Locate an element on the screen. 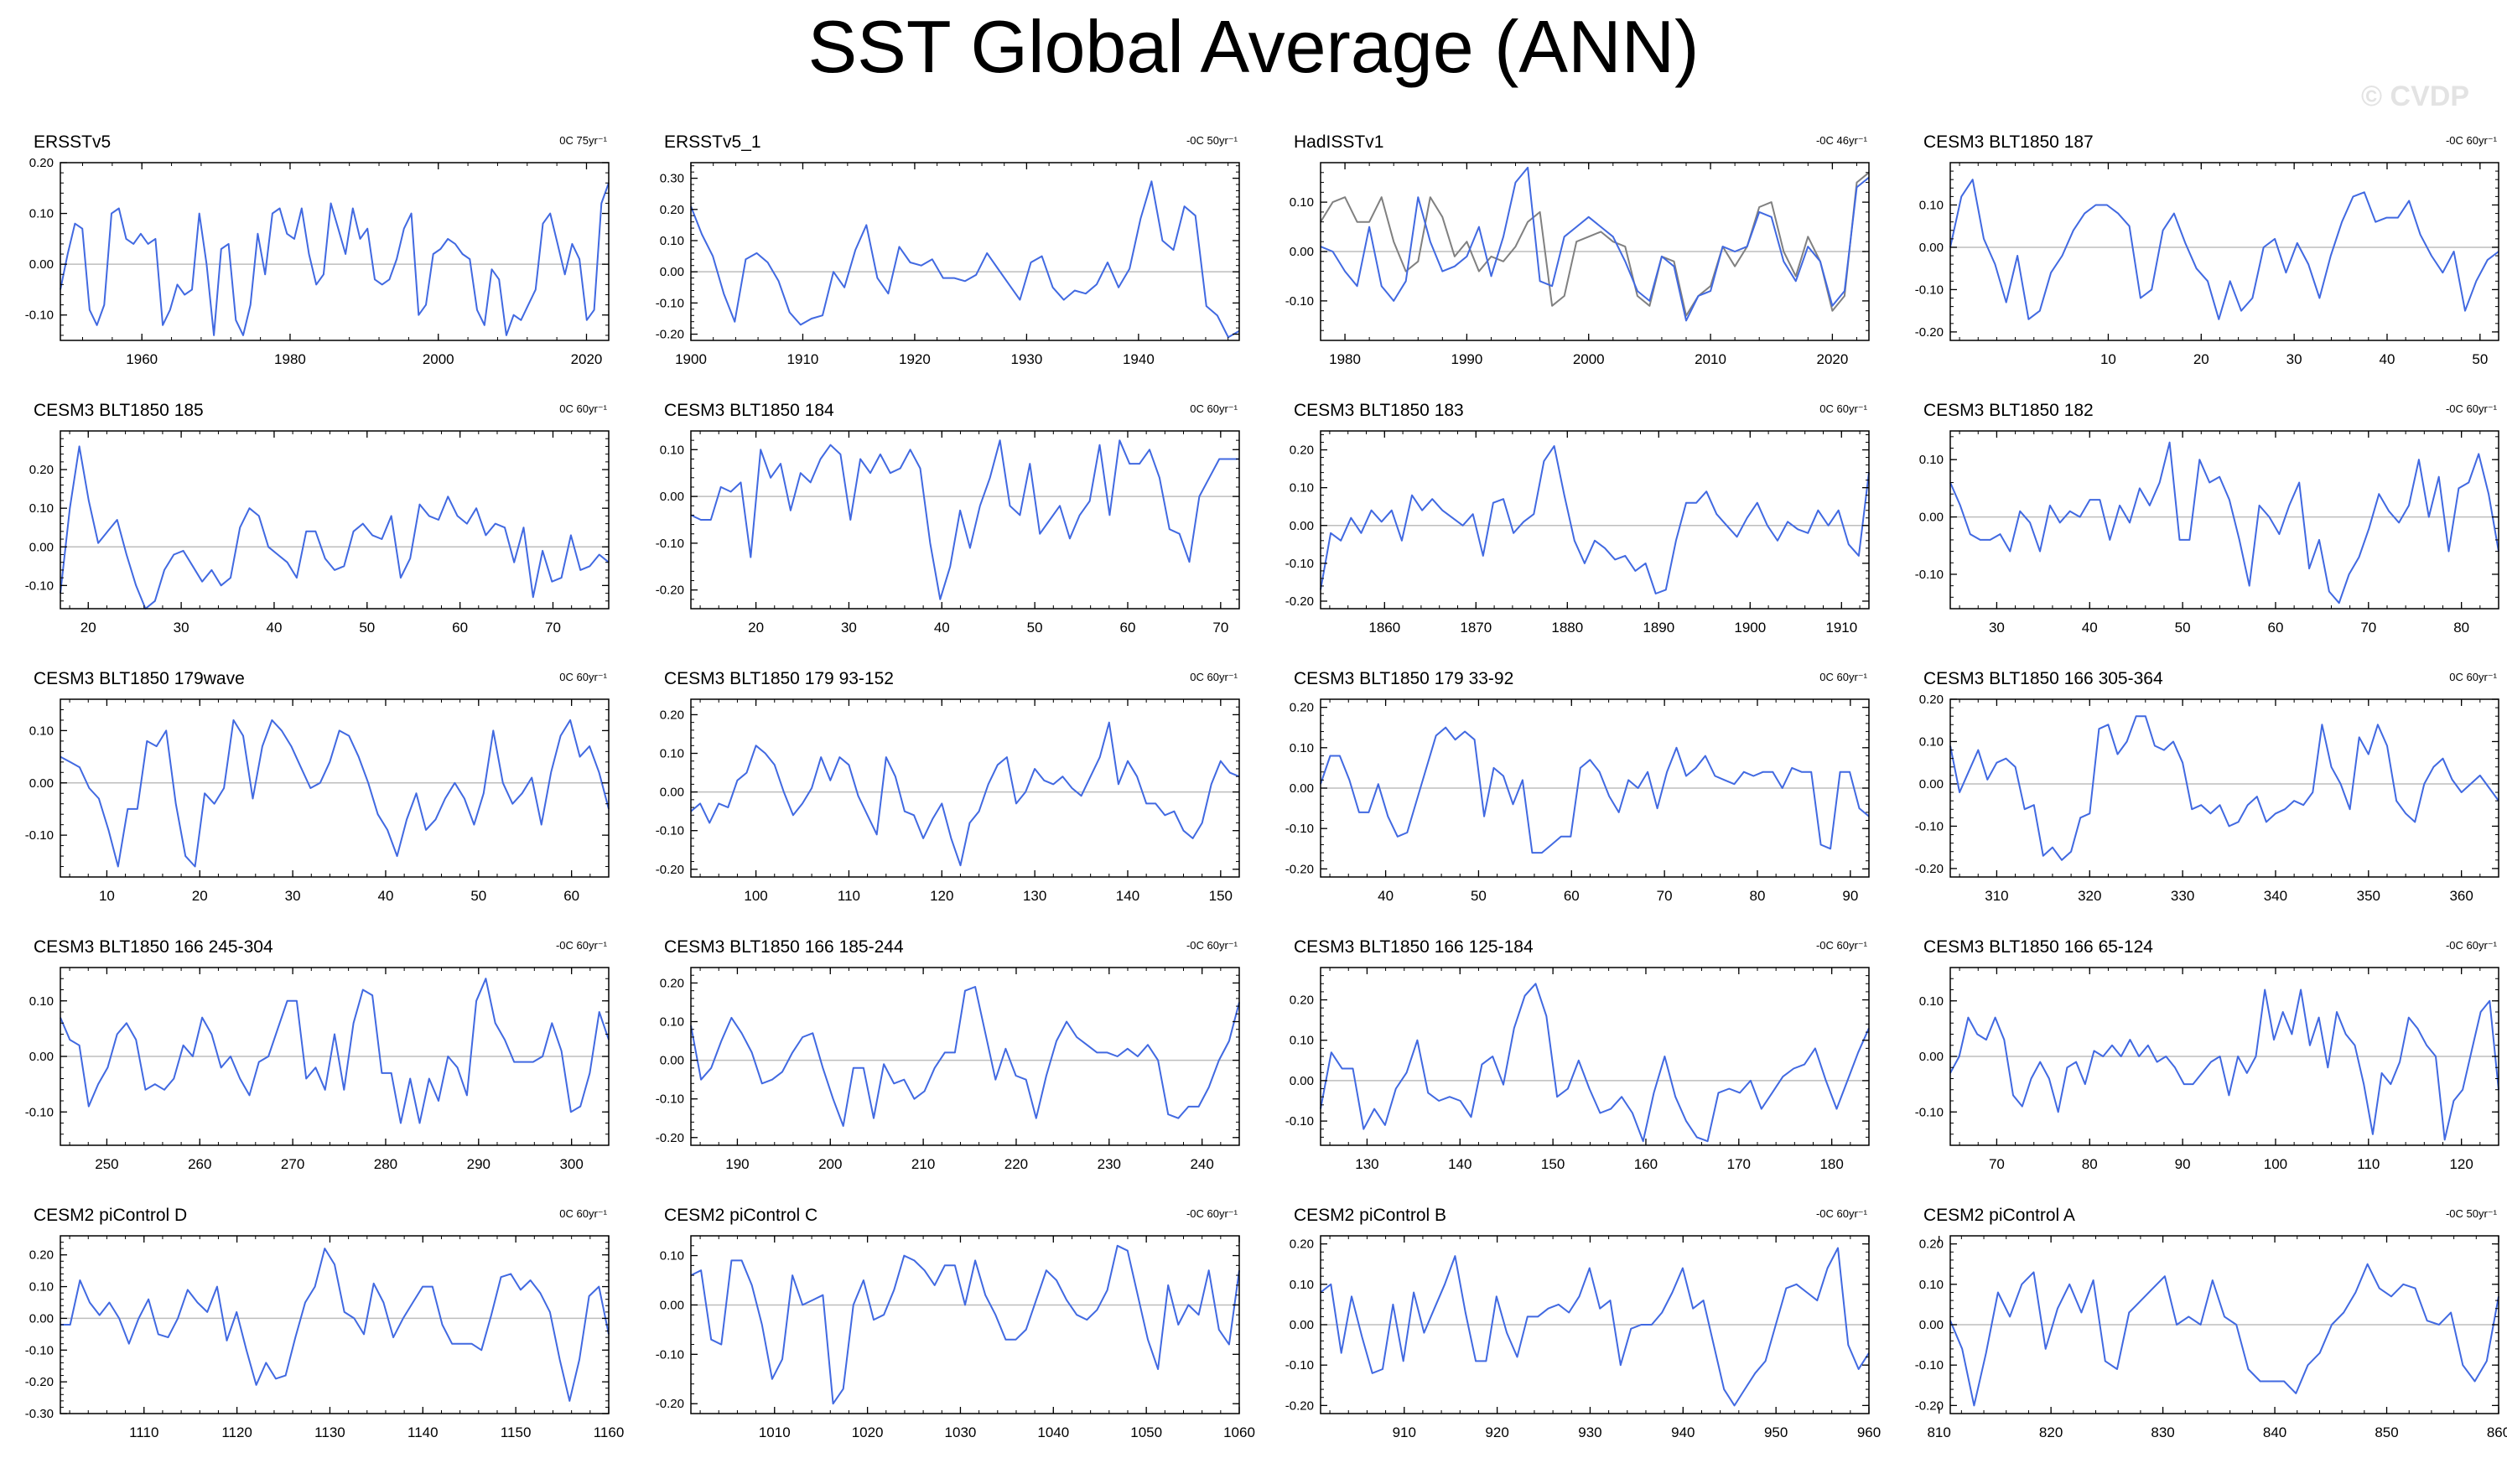 The image size is (2507, 1484). panel-title: CESM3 BLT1850 166 65-124 is located at coordinates (2038, 947).